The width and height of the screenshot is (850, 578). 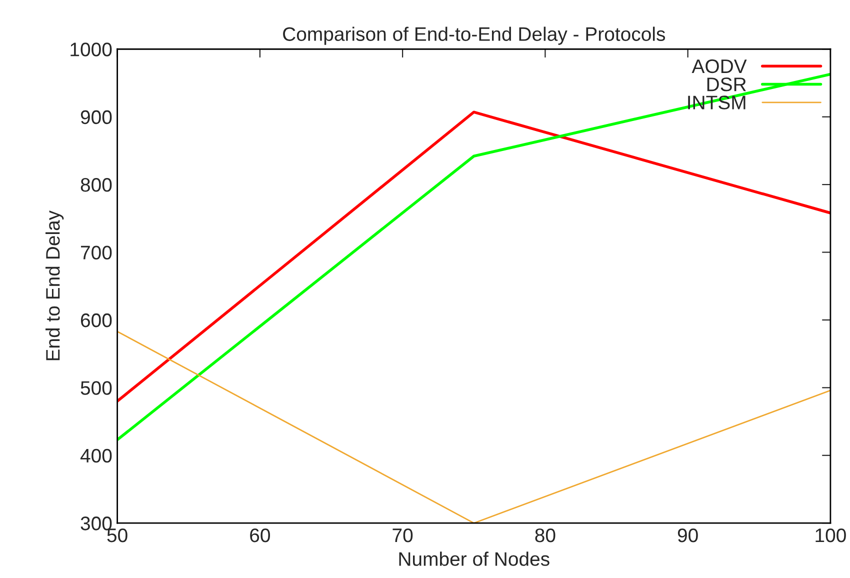 What do you see at coordinates (719, 66) in the screenshot?
I see `legend-label: AODV` at bounding box center [719, 66].